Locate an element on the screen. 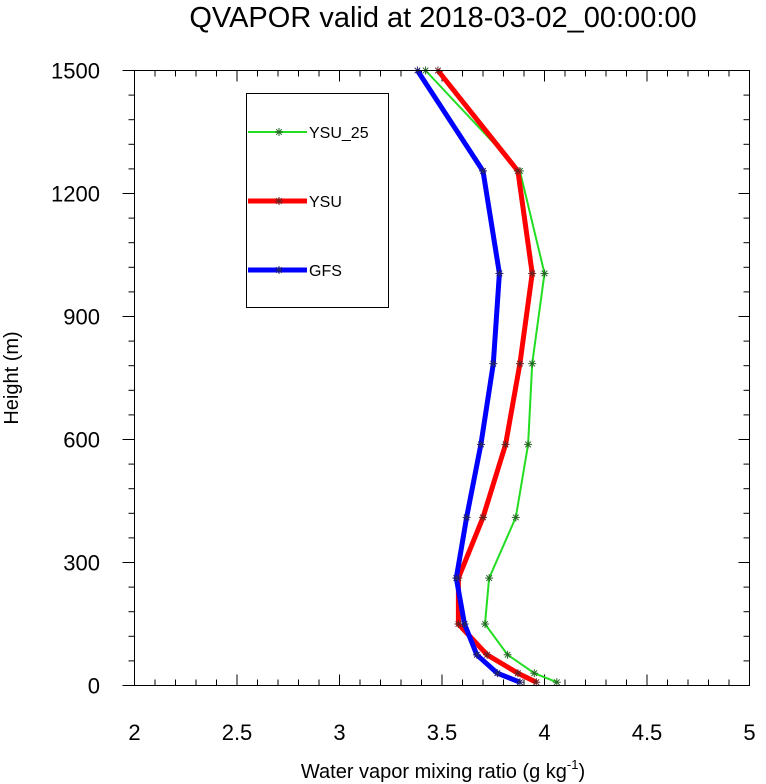 Image resolution: width=766 pixels, height=784 pixels. x-tick-label: 3.5 is located at coordinates (442, 732).